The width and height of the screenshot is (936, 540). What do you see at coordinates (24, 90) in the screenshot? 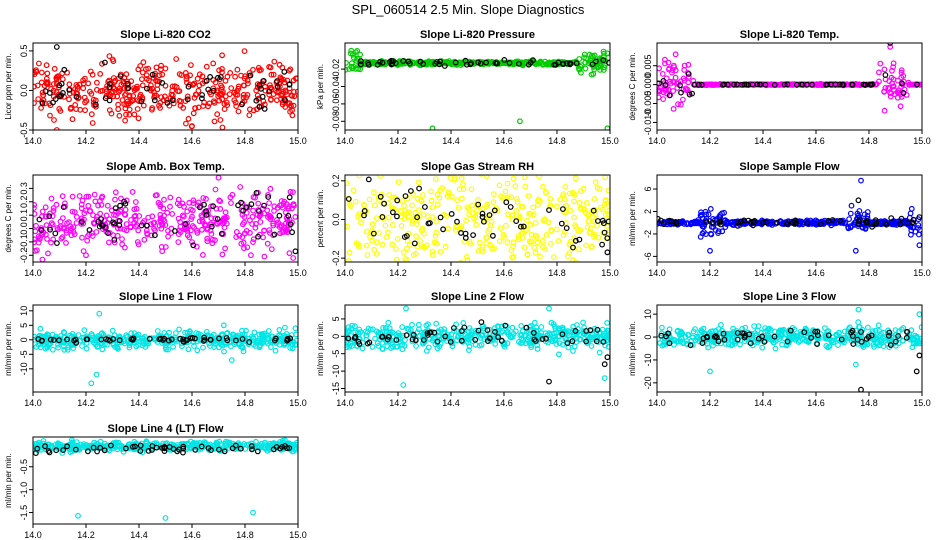
I see `y-tick-label: 0.0` at bounding box center [24, 90].